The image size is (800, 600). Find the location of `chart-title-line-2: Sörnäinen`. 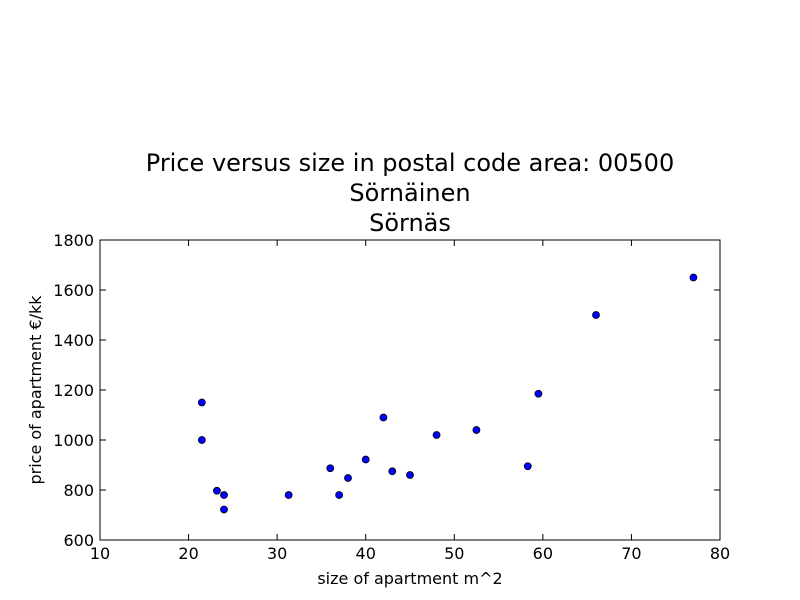

chart-title-line-2: Sörnäinen is located at coordinates (410, 193).